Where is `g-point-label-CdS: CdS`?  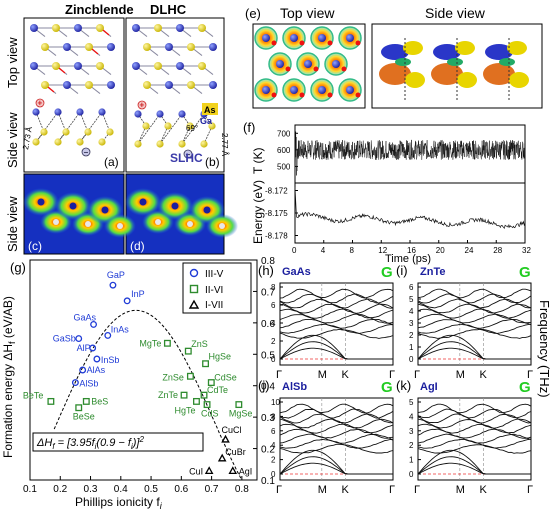 g-point-label-CdS: CdS is located at coordinates (210, 414).